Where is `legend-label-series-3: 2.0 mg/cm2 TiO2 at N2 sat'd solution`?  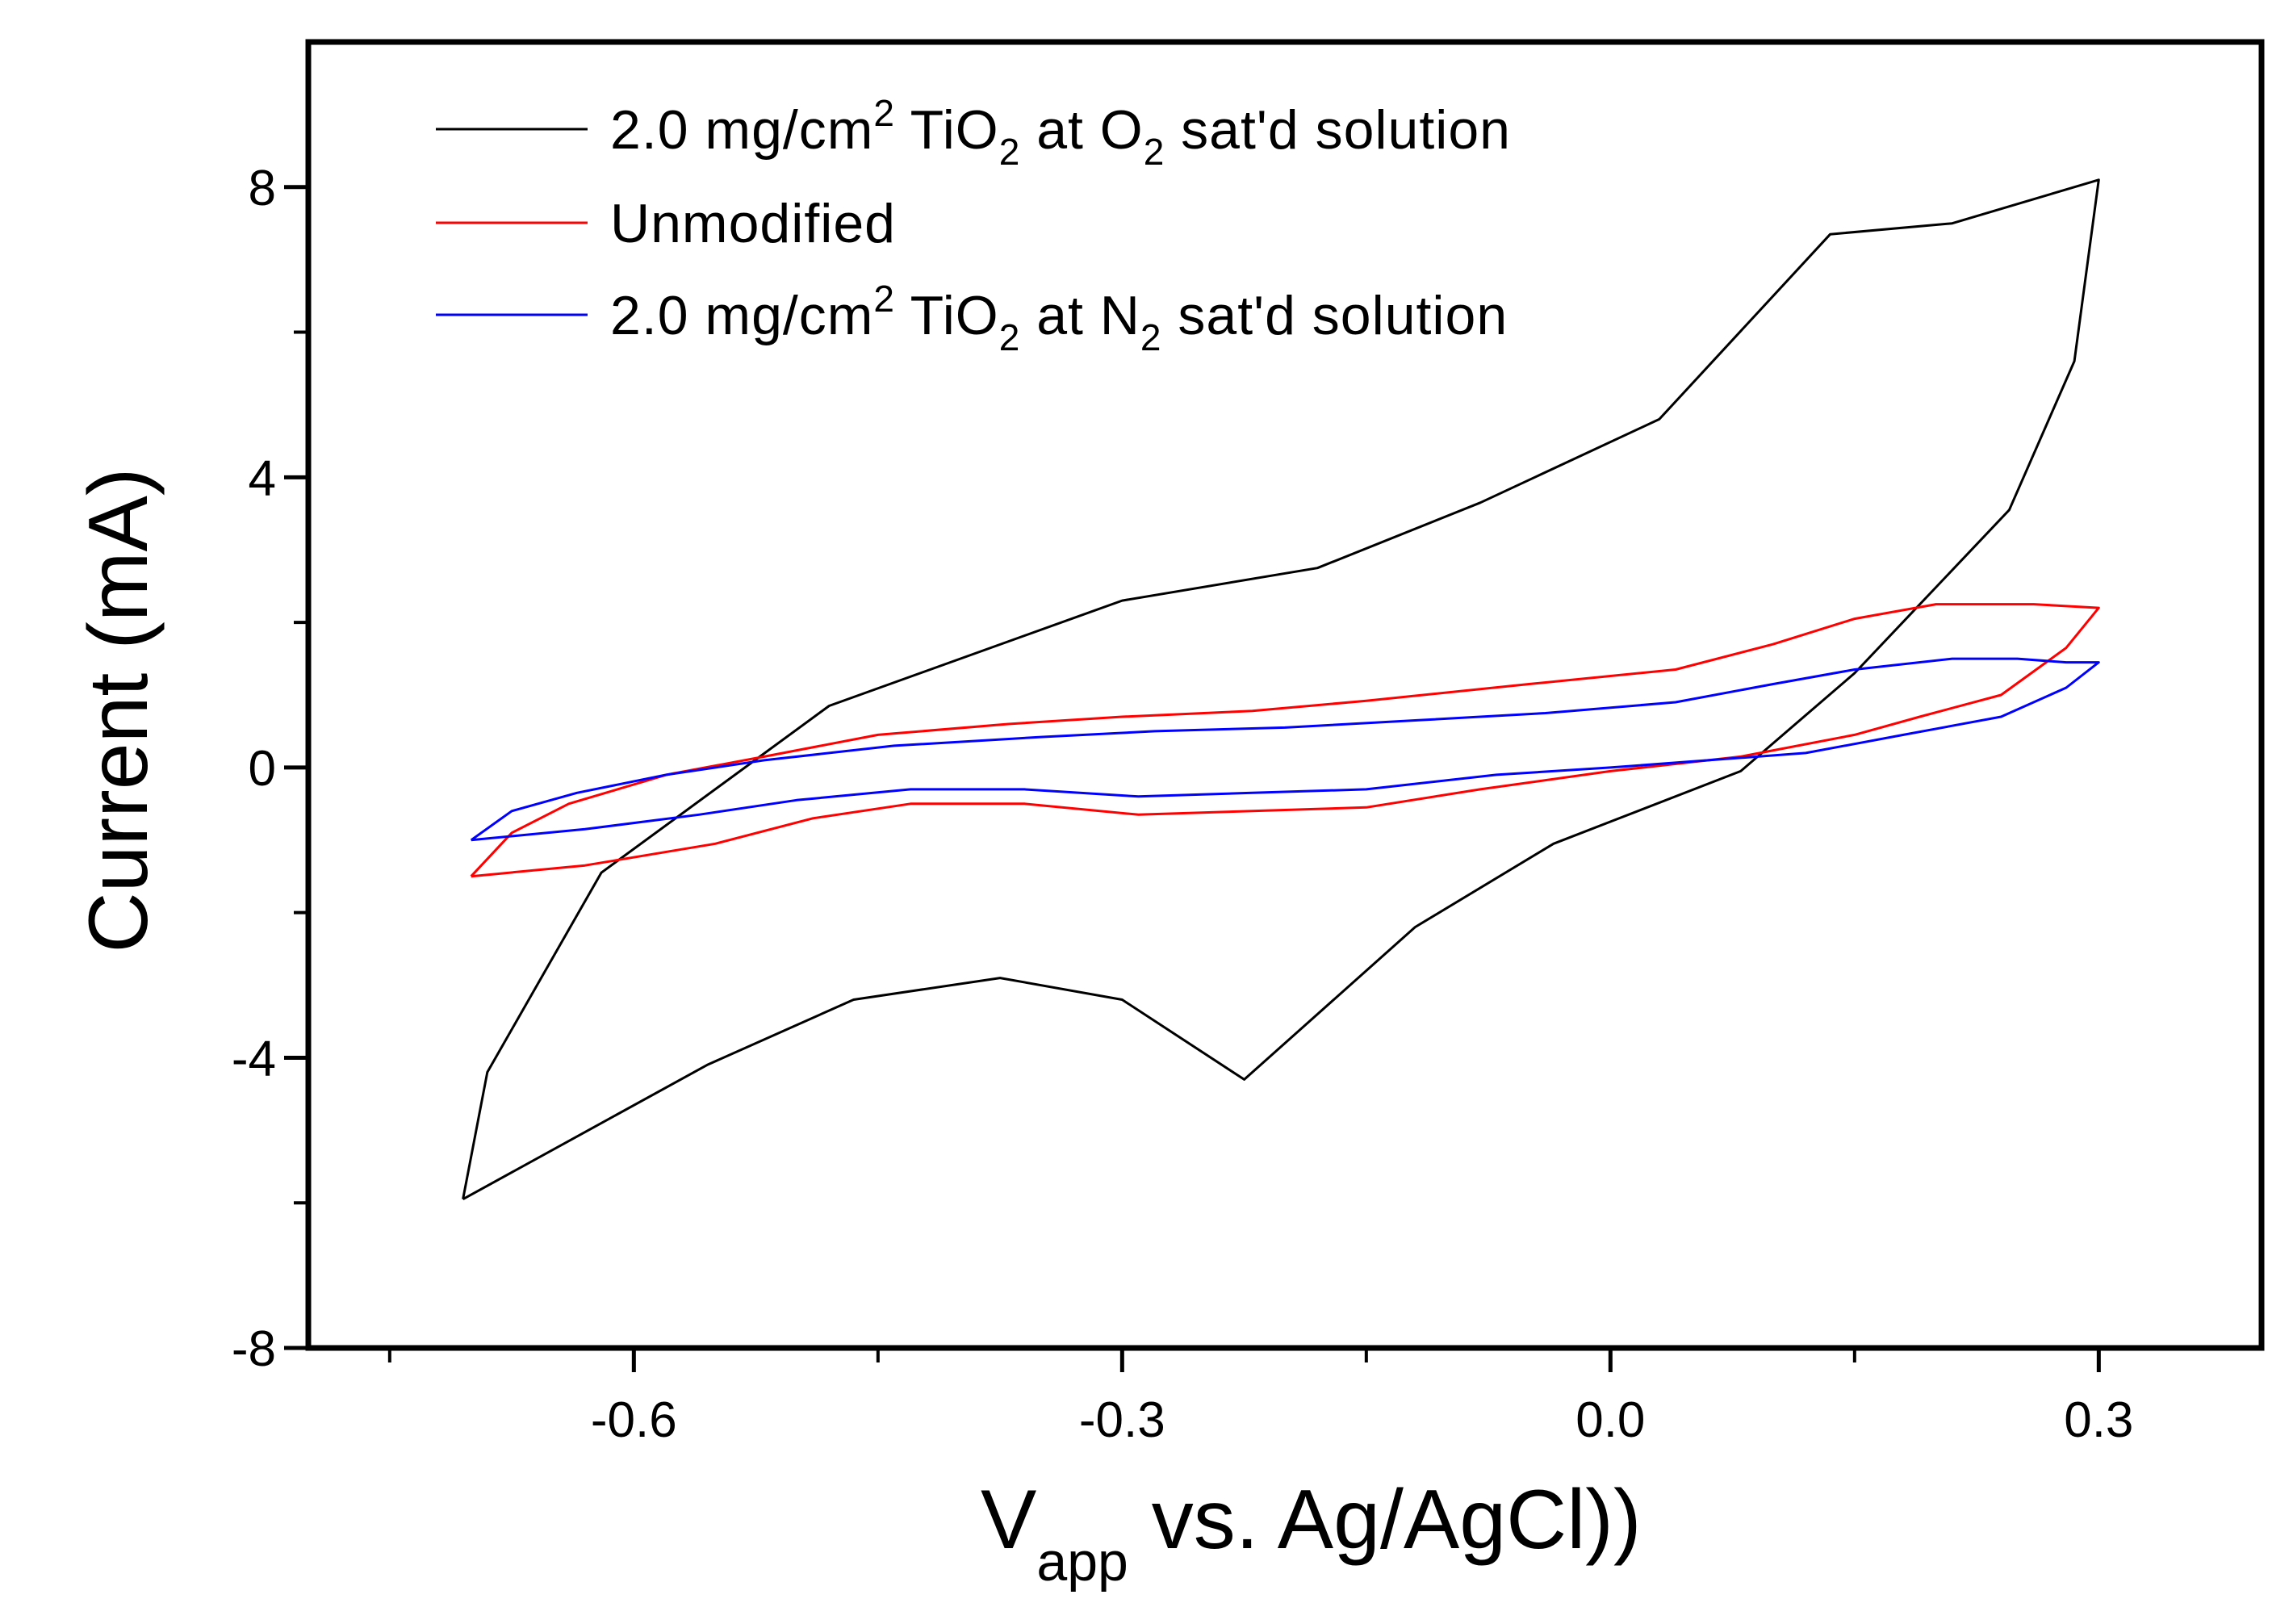
legend-label-series-3: 2.0 mg/cm2 TiO2 at N2 sat'd solution is located at coordinates (1059, 318).